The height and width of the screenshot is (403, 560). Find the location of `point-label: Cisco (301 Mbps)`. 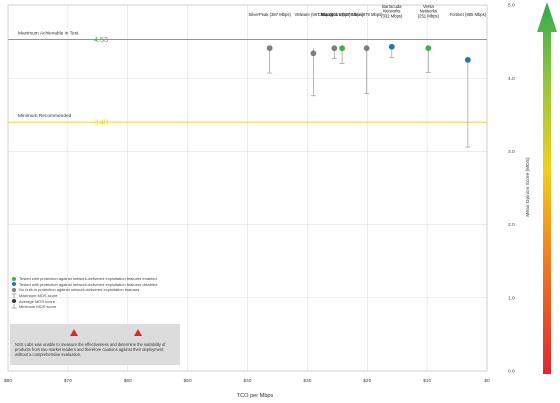

point-label: Cisco (301 Mbps) is located at coordinates (334, 14).